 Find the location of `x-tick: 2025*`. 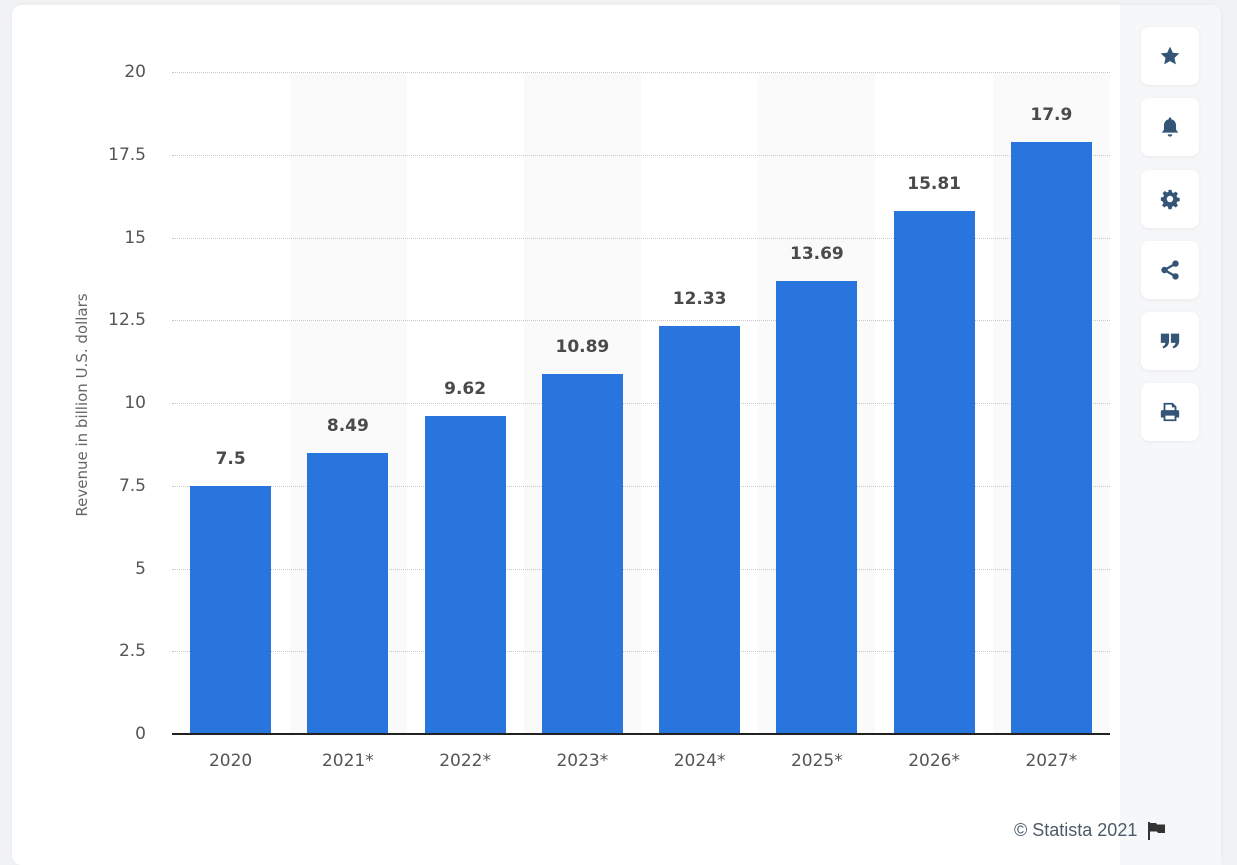

x-tick: 2025* is located at coordinates (816, 761).